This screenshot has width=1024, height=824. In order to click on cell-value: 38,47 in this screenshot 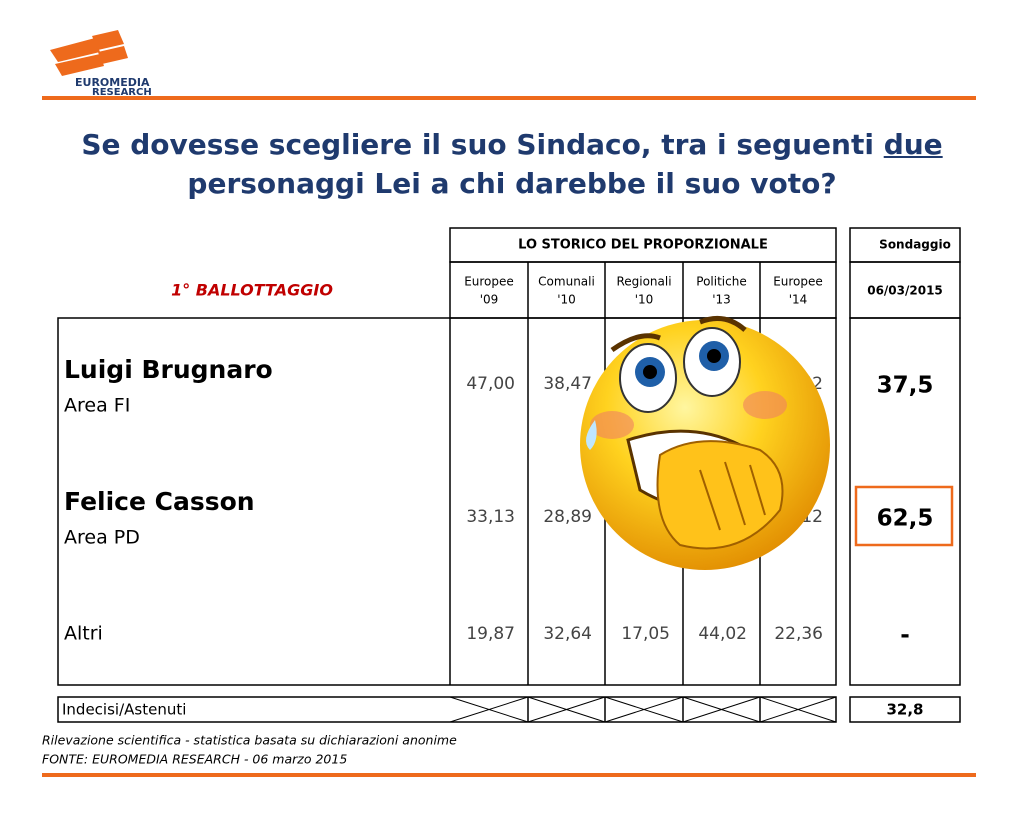, I will do `click(567, 384)`.